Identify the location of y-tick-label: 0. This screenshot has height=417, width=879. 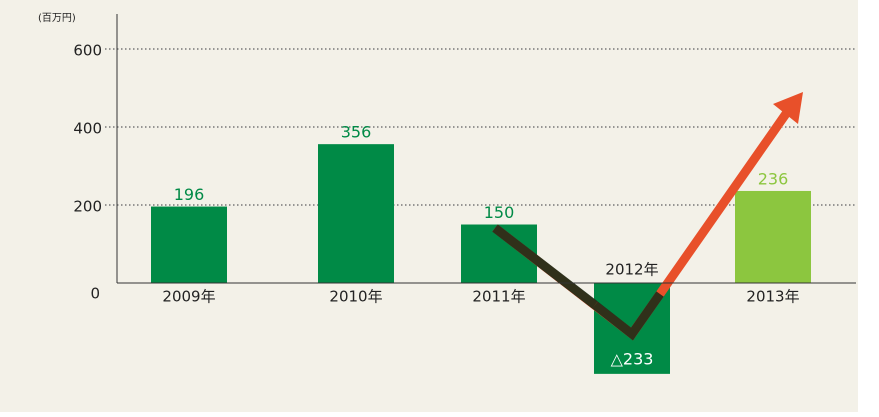
(95, 294).